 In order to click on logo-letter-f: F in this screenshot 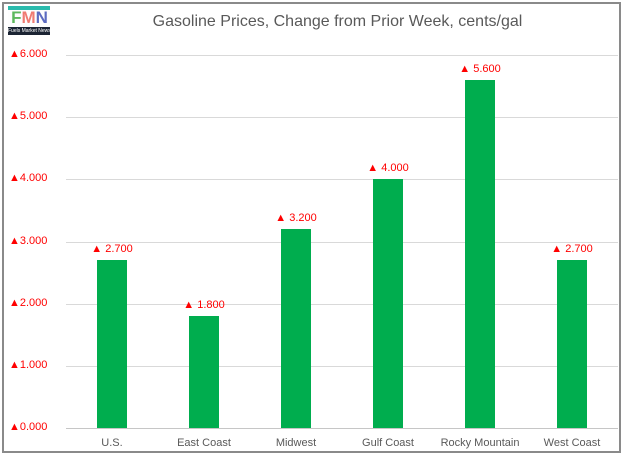, I will do `click(16, 17)`.